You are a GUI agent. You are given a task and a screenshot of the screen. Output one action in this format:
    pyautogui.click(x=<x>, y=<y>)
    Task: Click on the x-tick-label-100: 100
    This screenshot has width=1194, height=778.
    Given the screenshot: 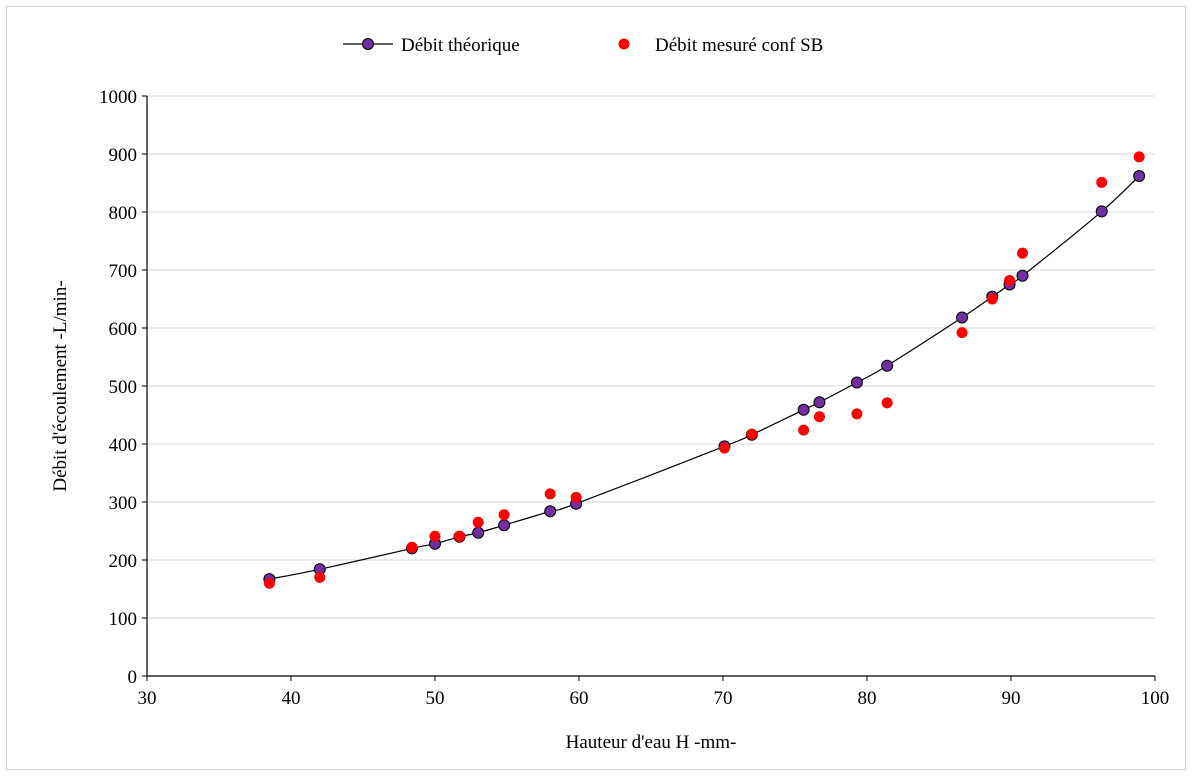 What is the action you would take?
    pyautogui.click(x=1155, y=698)
    